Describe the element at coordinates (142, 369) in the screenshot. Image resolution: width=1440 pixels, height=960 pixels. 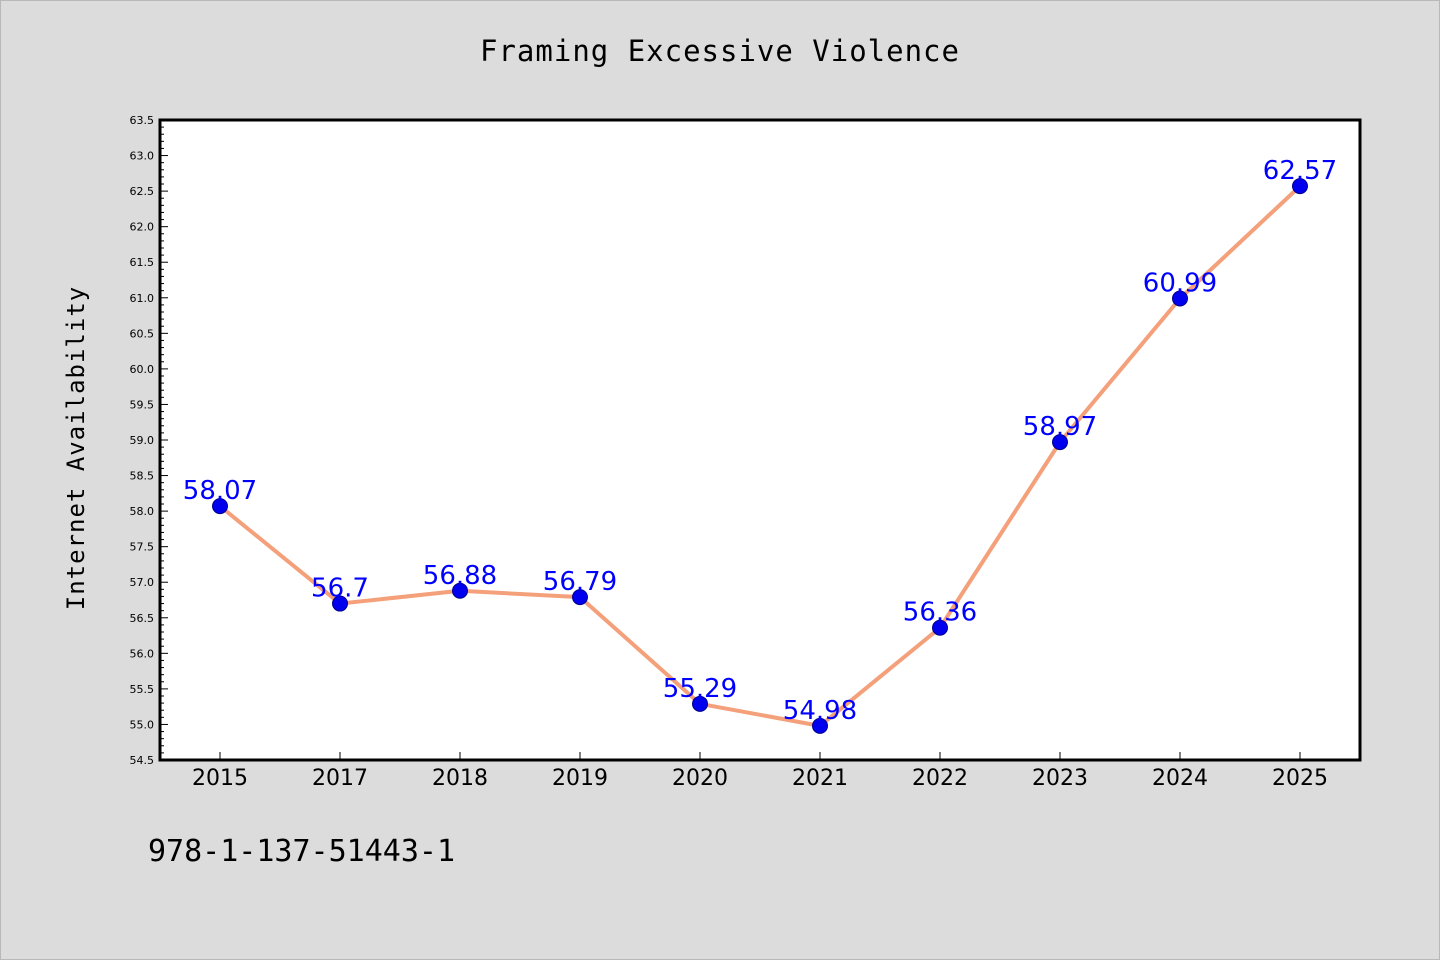
I see `y-tick-label: 60.0` at that location.